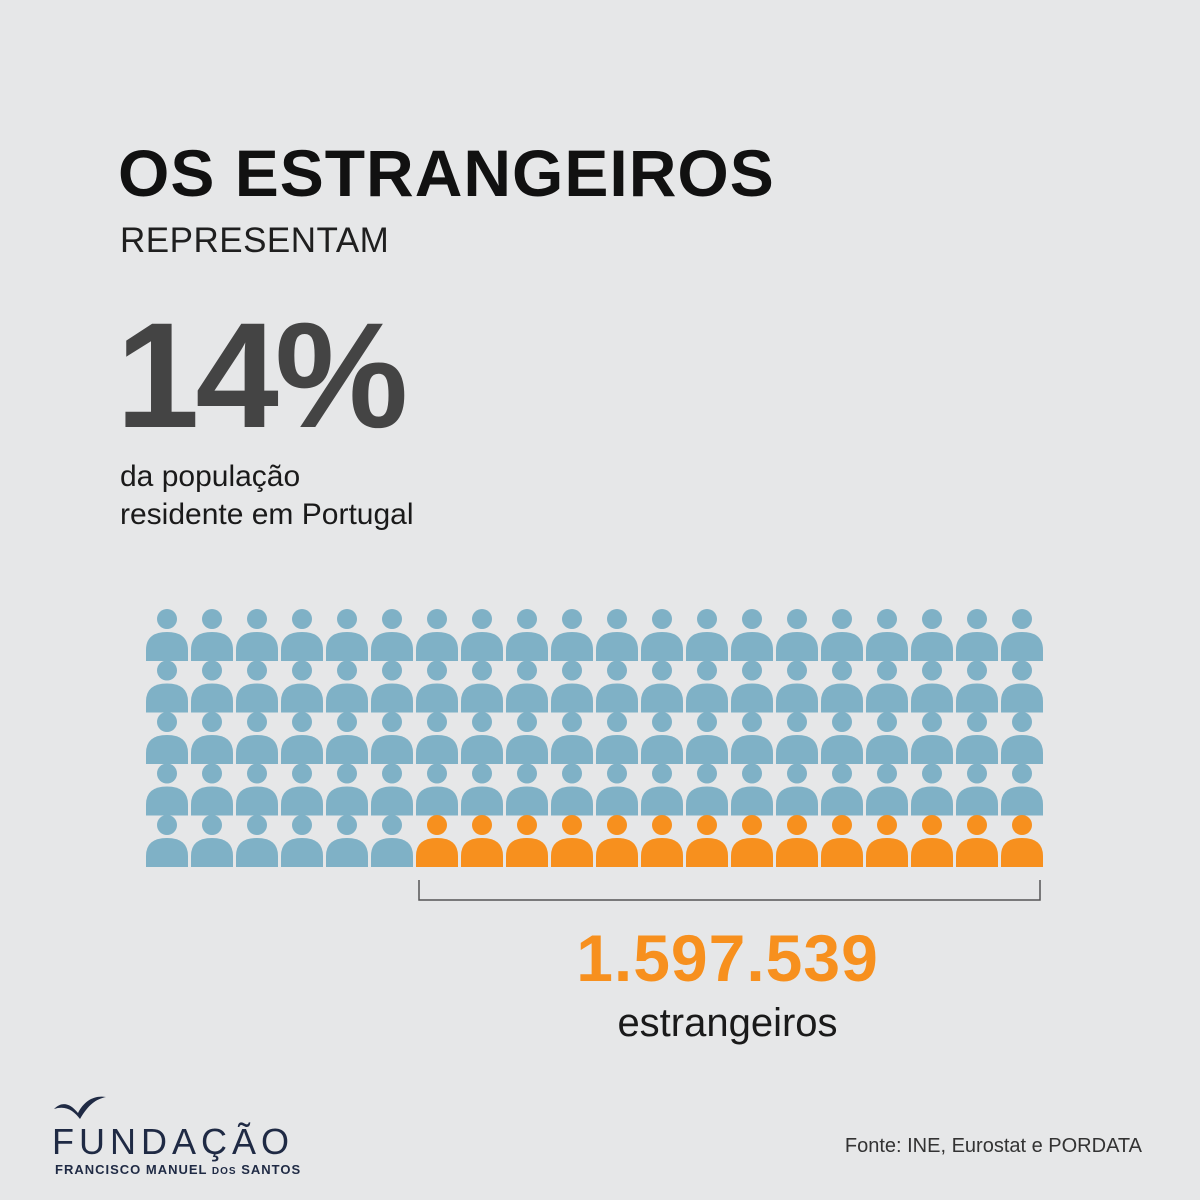  I want to click on highlight-count: 1.597.539, so click(727, 958).